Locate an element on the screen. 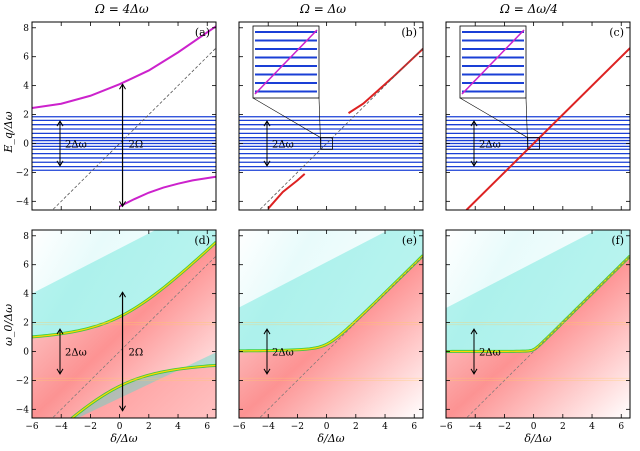 This screenshot has height=451, width=640. column-title-b: Ω = Δω is located at coordinates (323, 9).